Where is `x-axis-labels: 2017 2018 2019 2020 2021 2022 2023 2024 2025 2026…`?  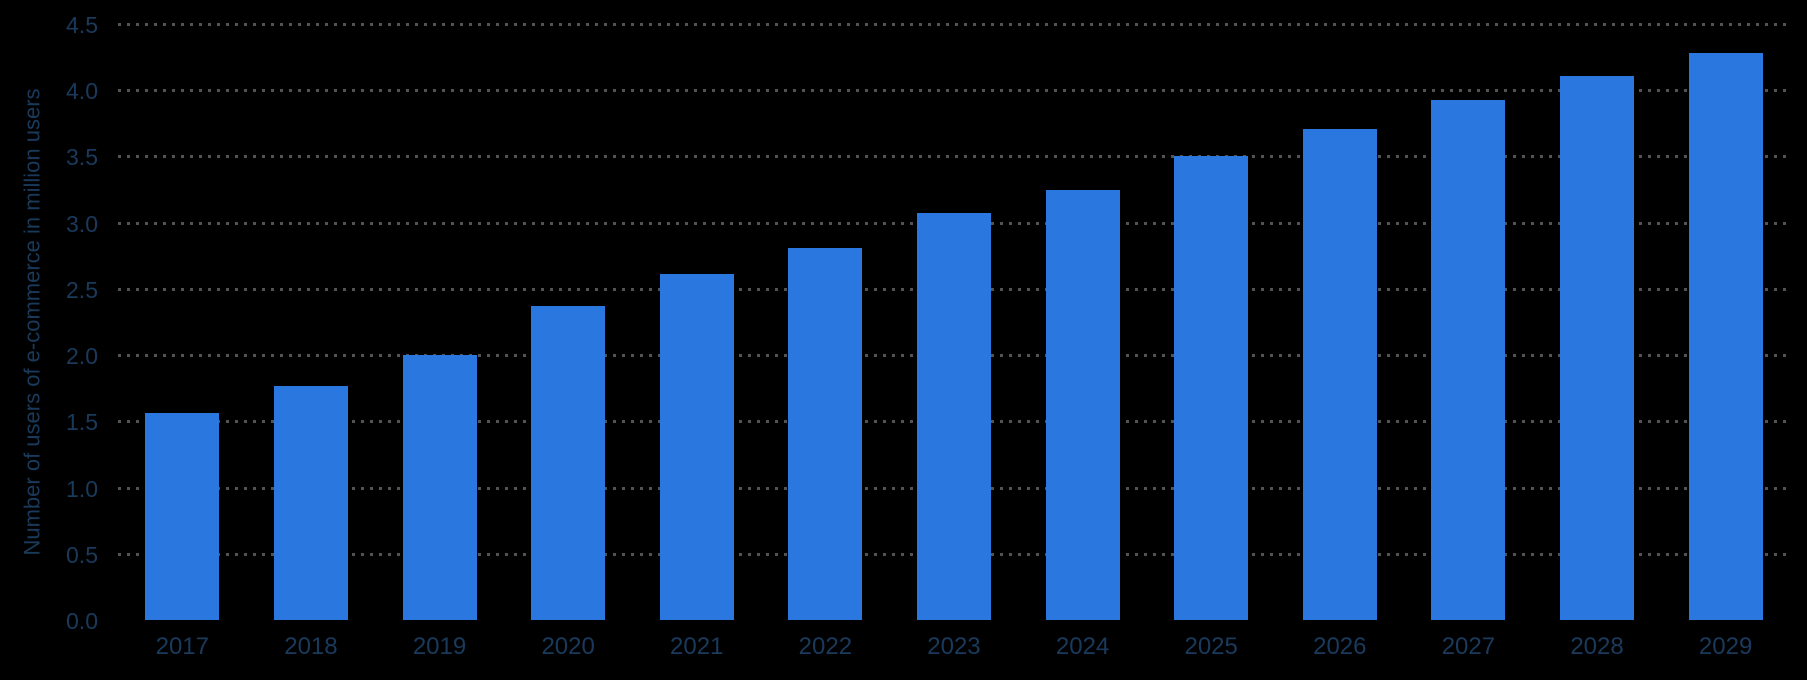
x-axis-labels: 2017 2018 2019 2020 2021 2022 2023 2024 2025 2026… is located at coordinates (954, 647).